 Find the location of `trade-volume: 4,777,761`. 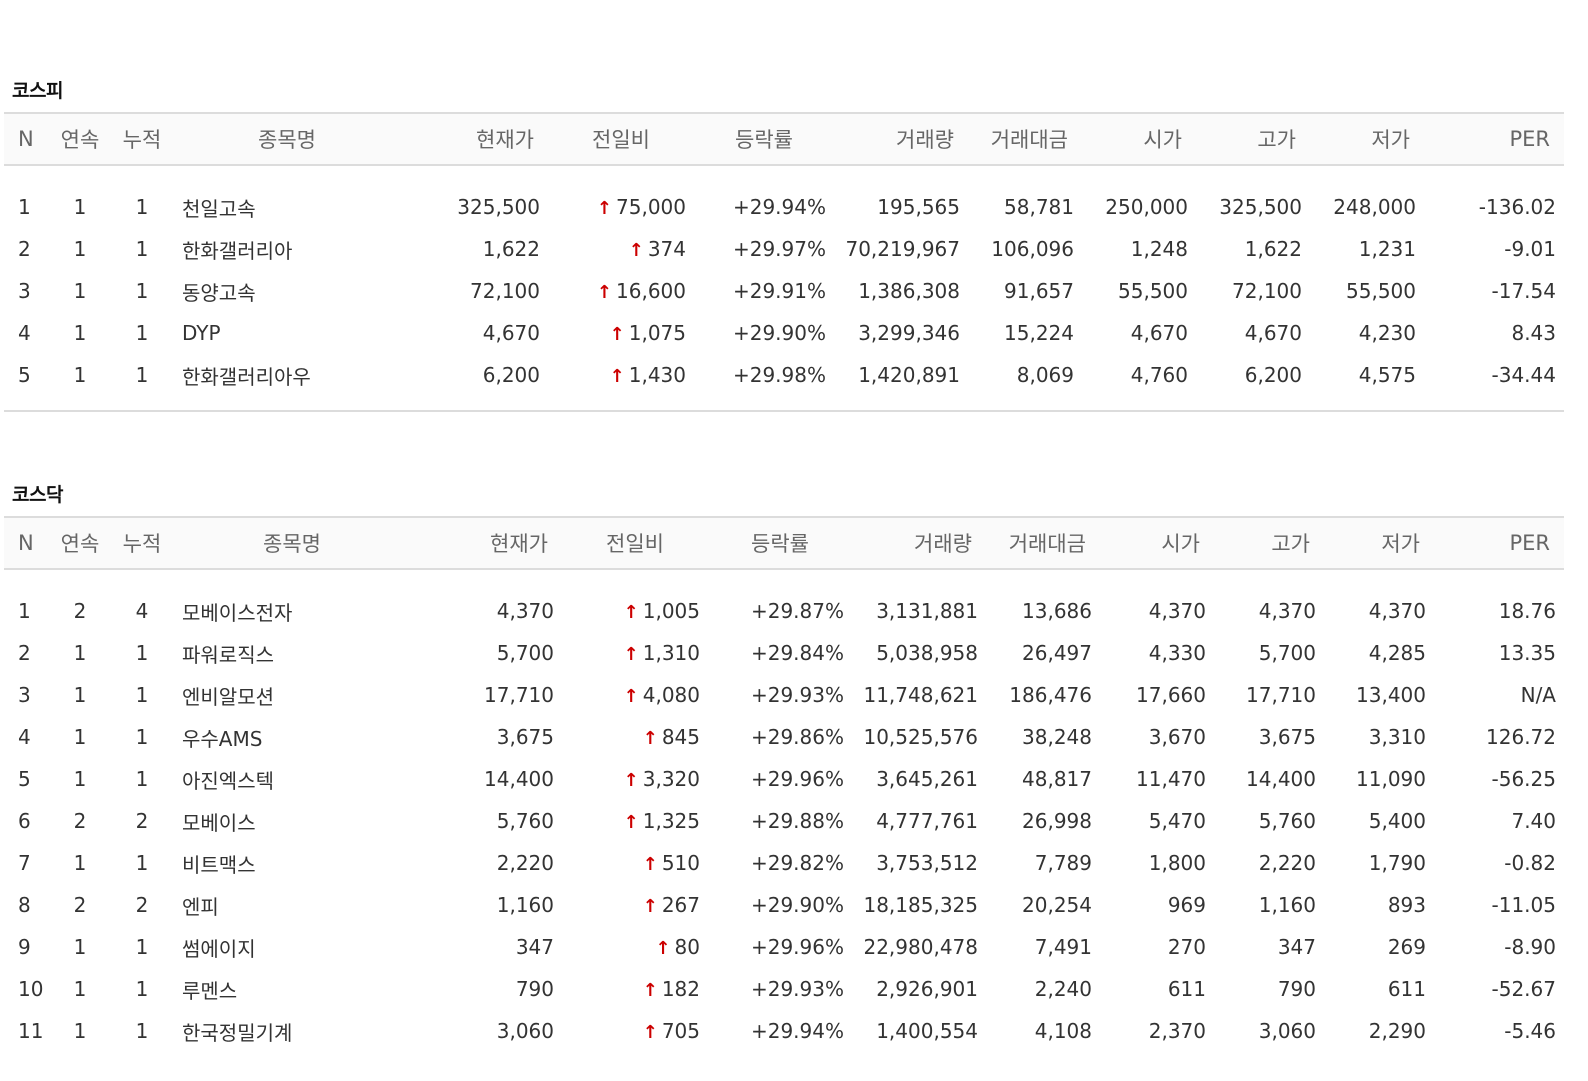

trade-volume: 4,777,761 is located at coordinates (927, 821).